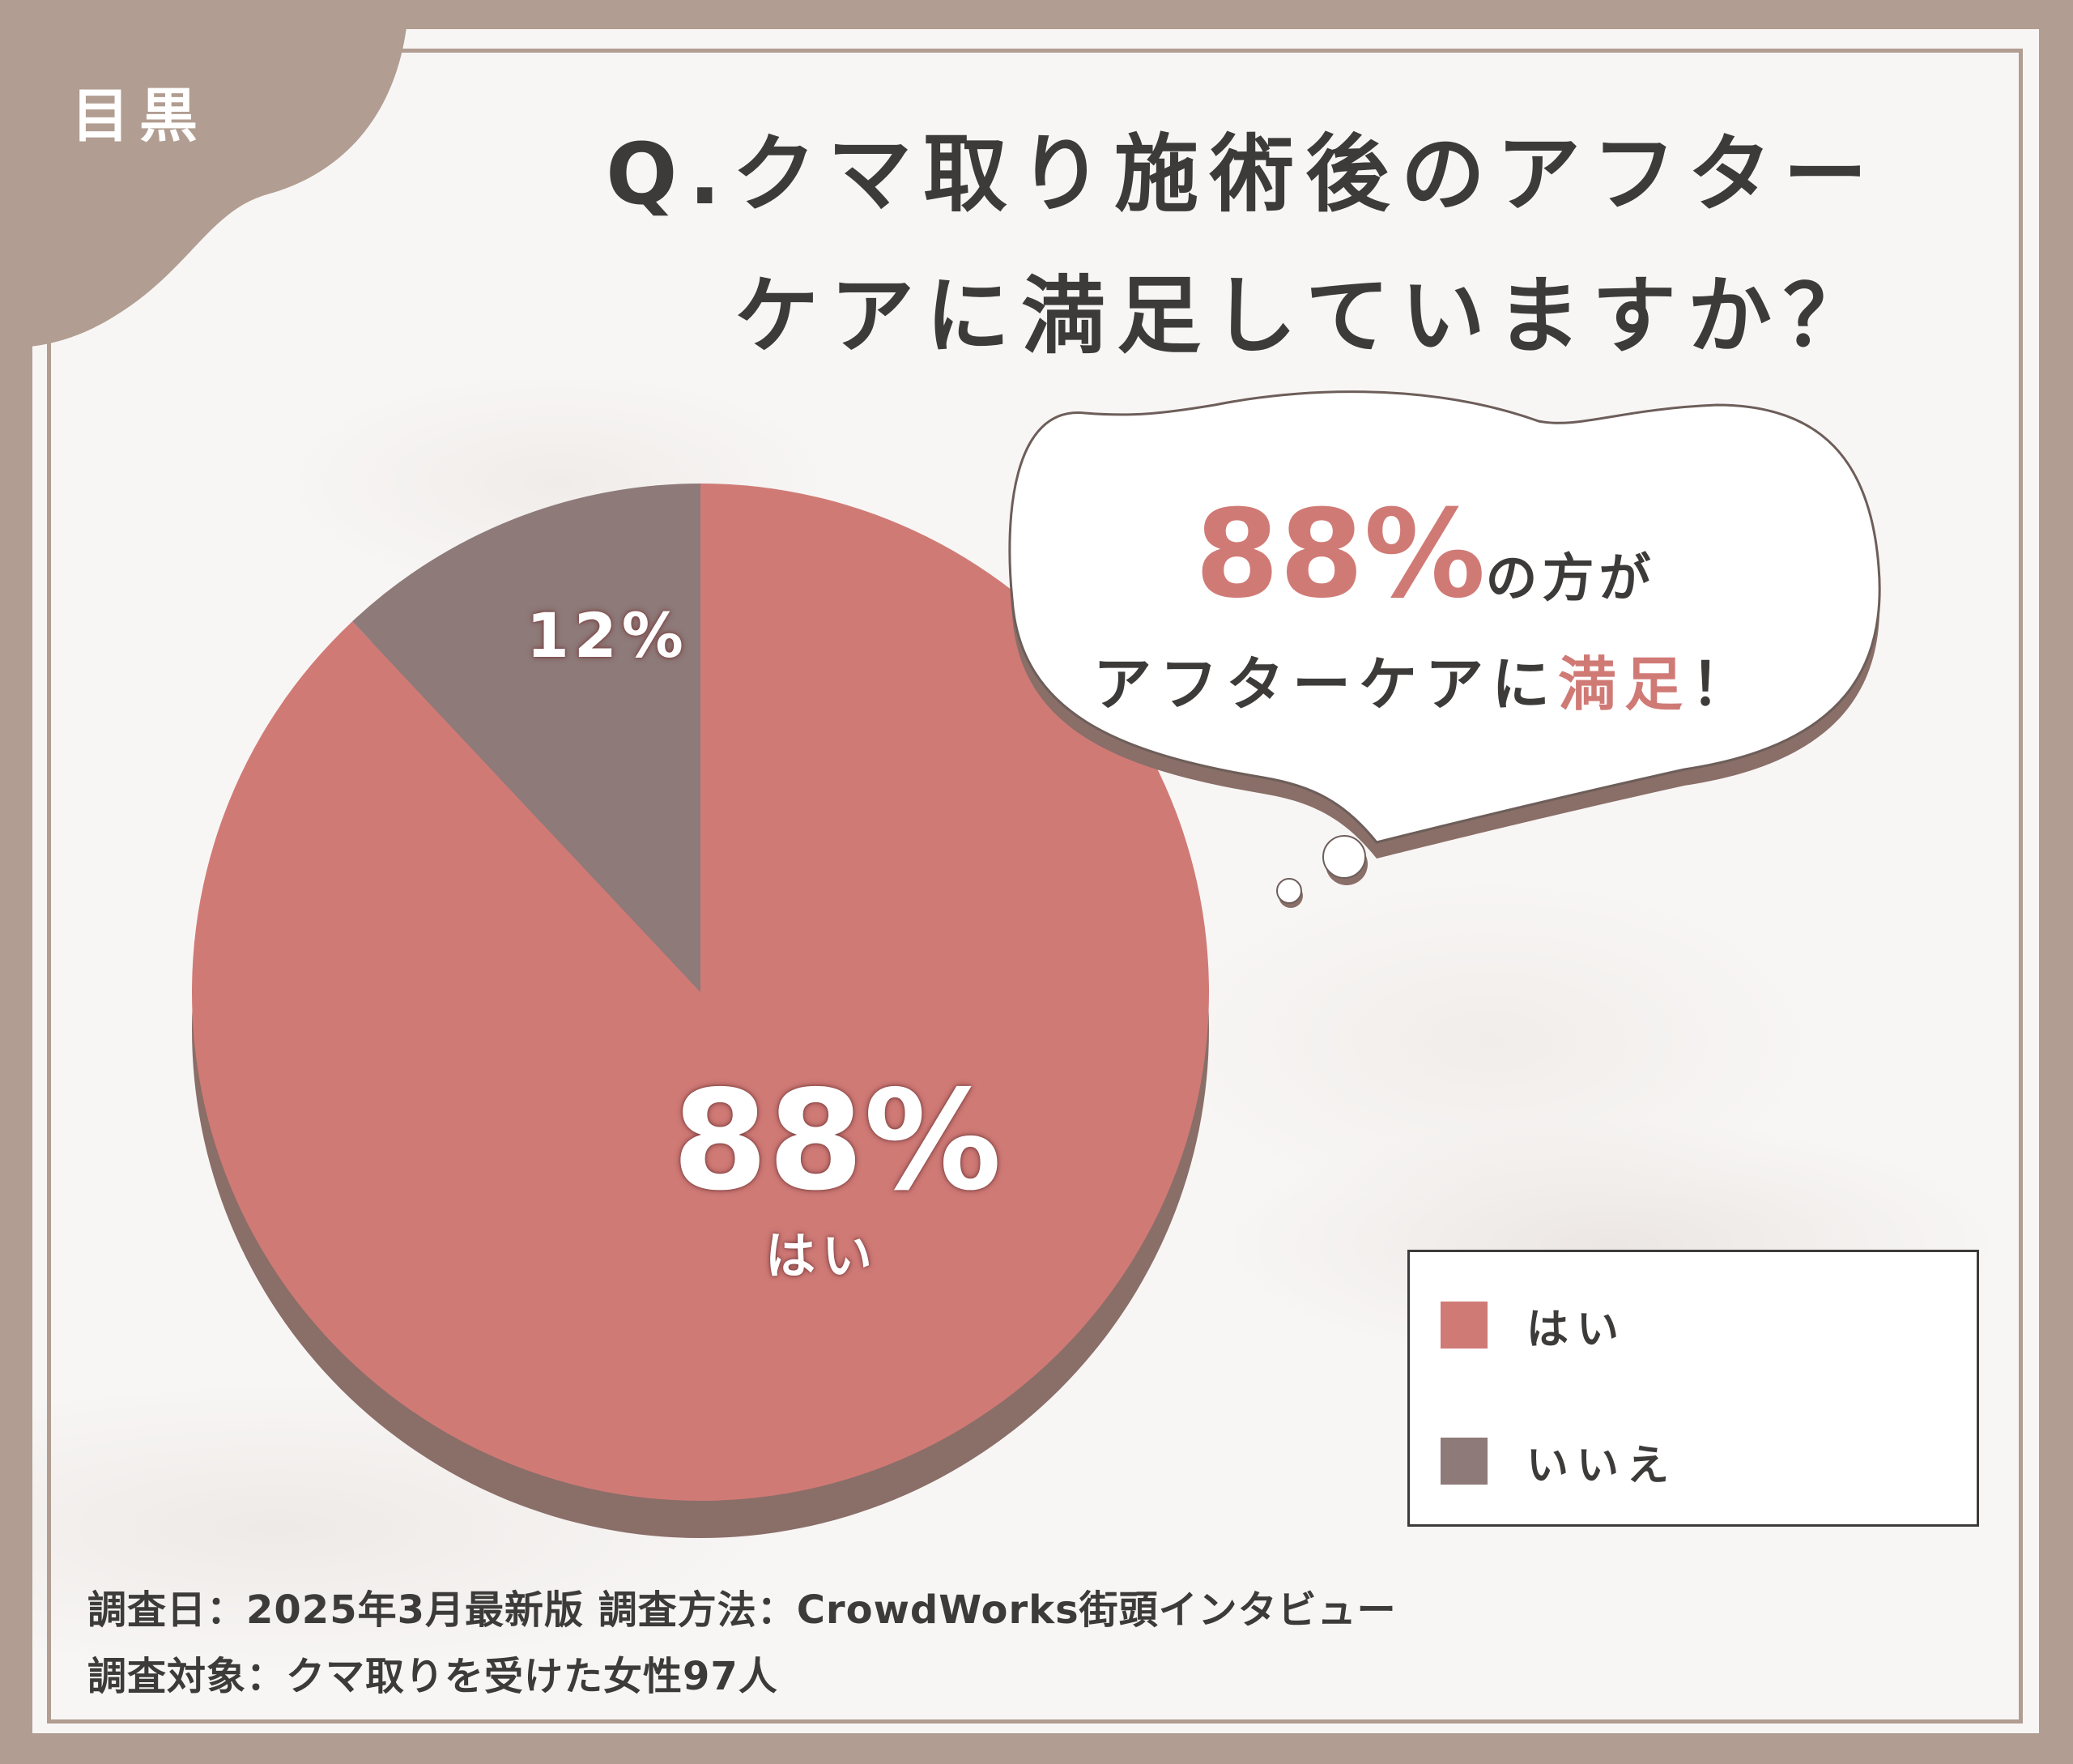  I want to click on callout-line-2-prefix: アフターケアに, so click(1325, 684).